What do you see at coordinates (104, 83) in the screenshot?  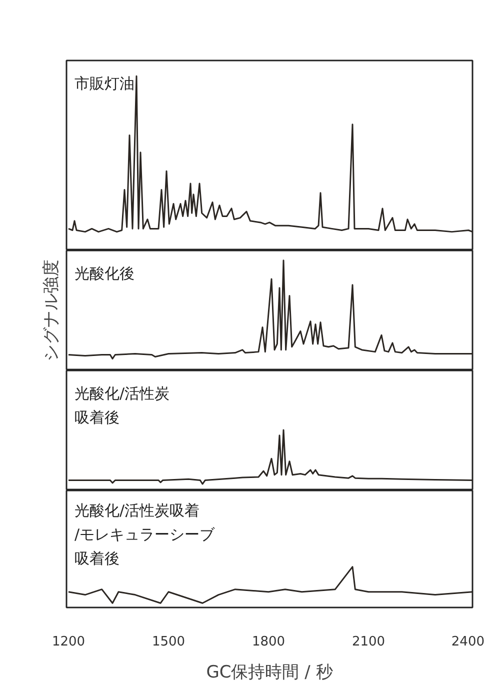 I see `chart-title: 市販灯油` at bounding box center [104, 83].